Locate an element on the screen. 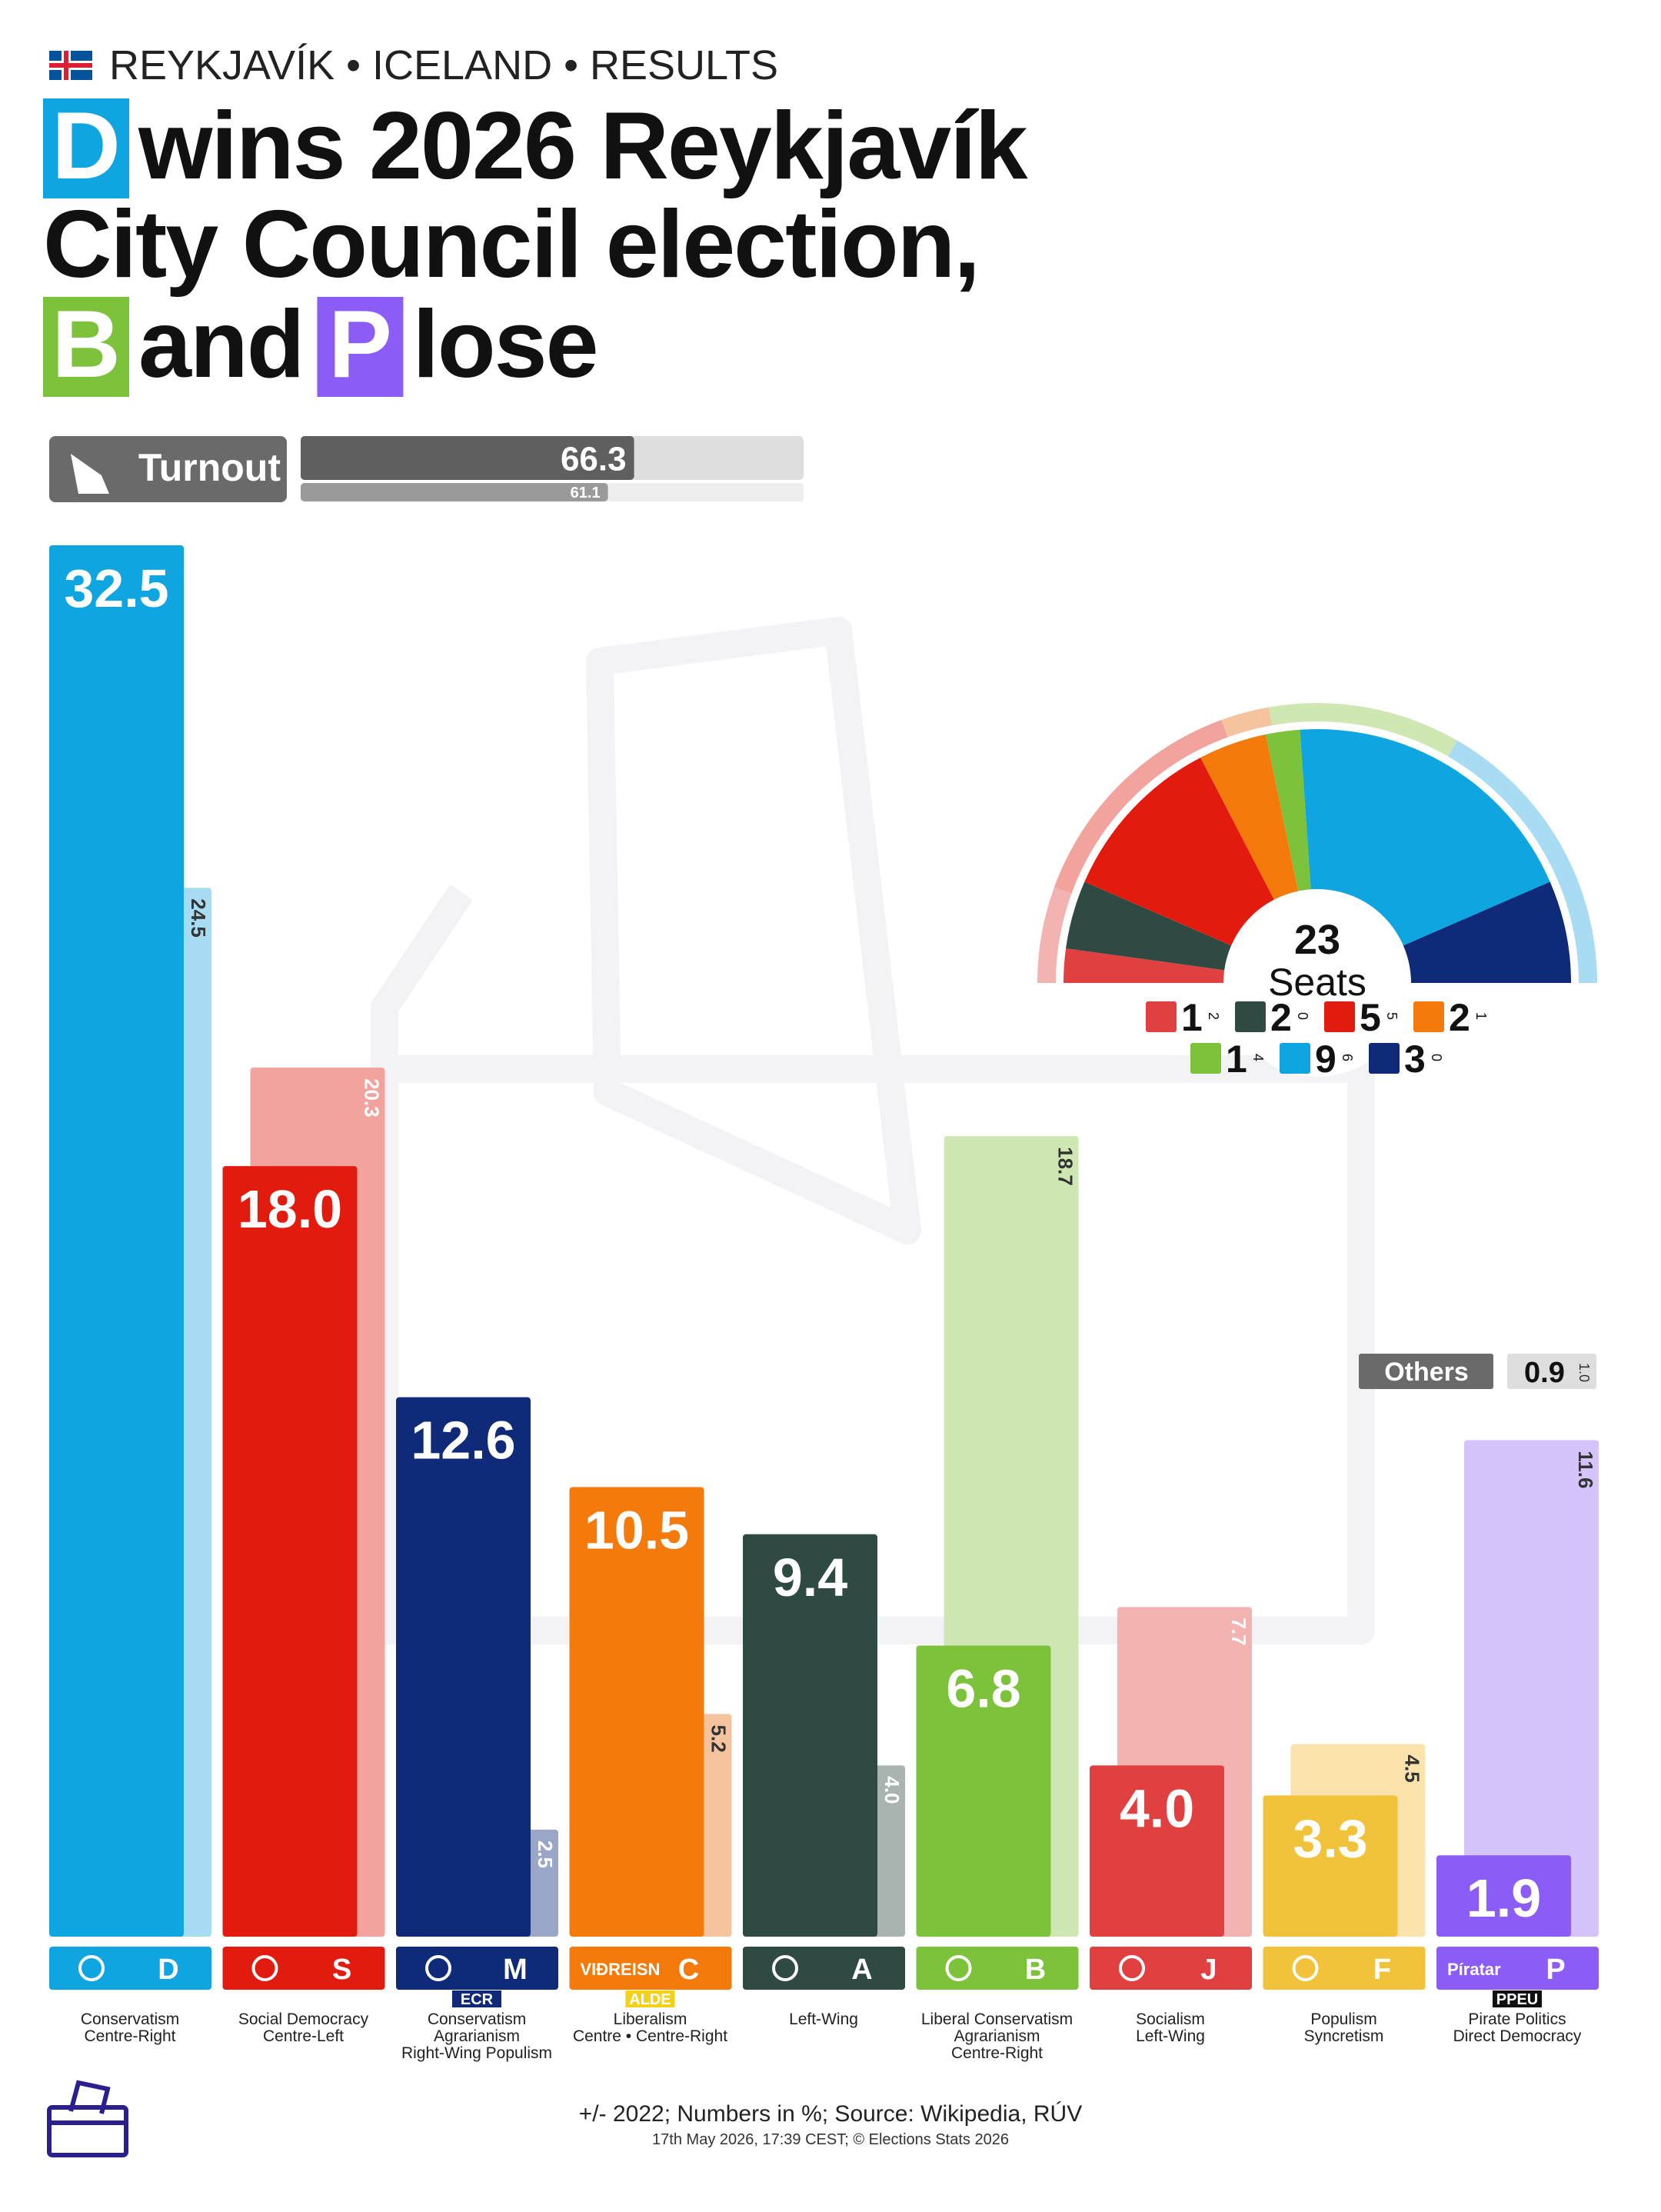 The image size is (1661, 2212). title-letter: B is located at coordinates (86, 344).